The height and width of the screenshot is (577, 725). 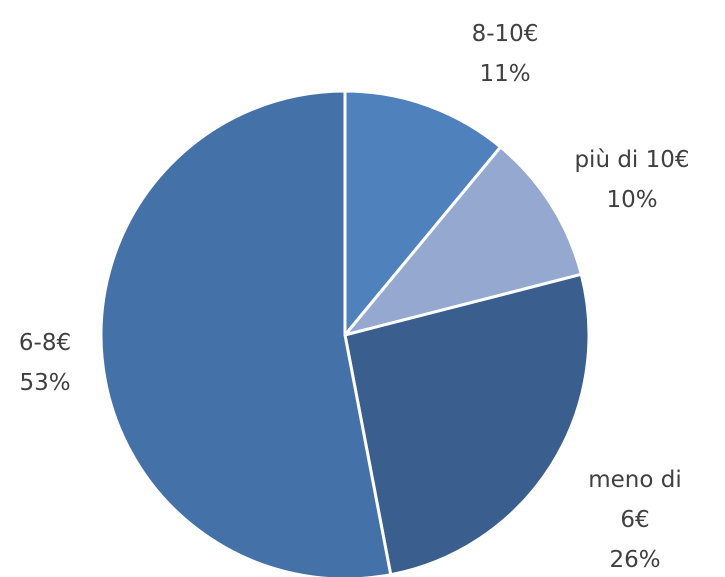 I want to click on pie-slice, so click(x=423, y=213).